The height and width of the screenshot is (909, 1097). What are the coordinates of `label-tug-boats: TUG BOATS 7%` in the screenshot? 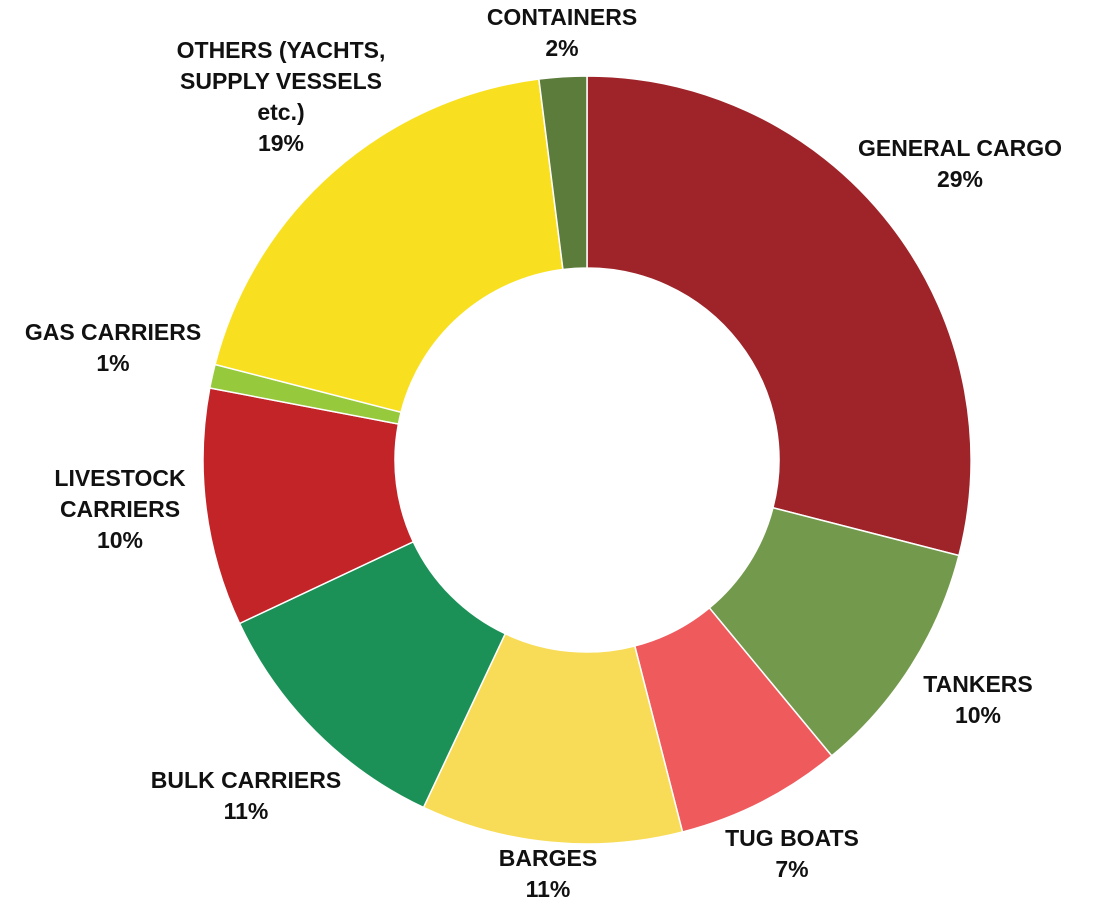 It's located at (792, 853).